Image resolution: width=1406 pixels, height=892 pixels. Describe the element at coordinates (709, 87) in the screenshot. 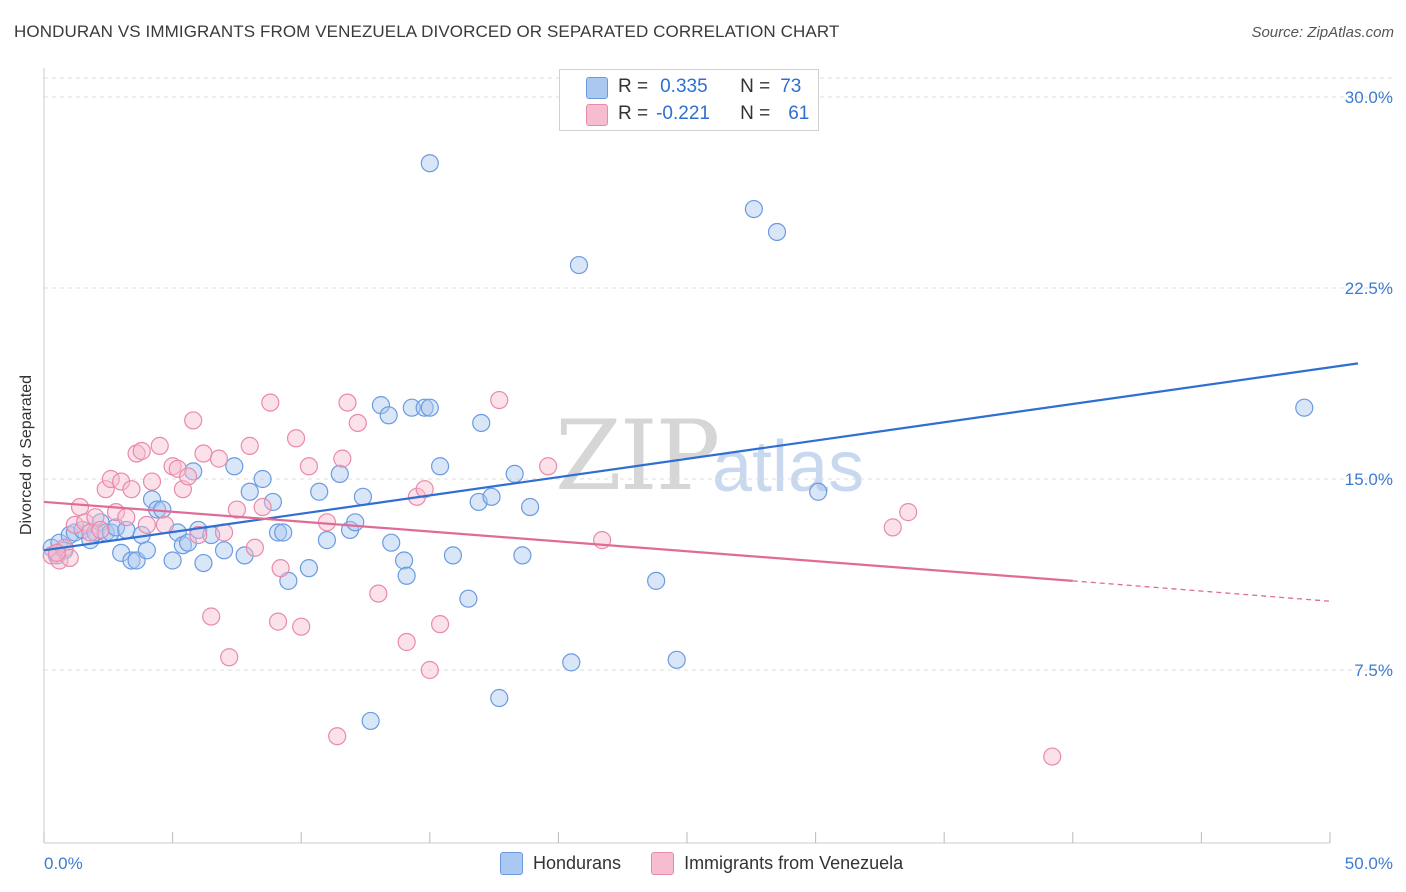

I see `legend-row-hondurans: R = 0.335 N = 73` at that location.